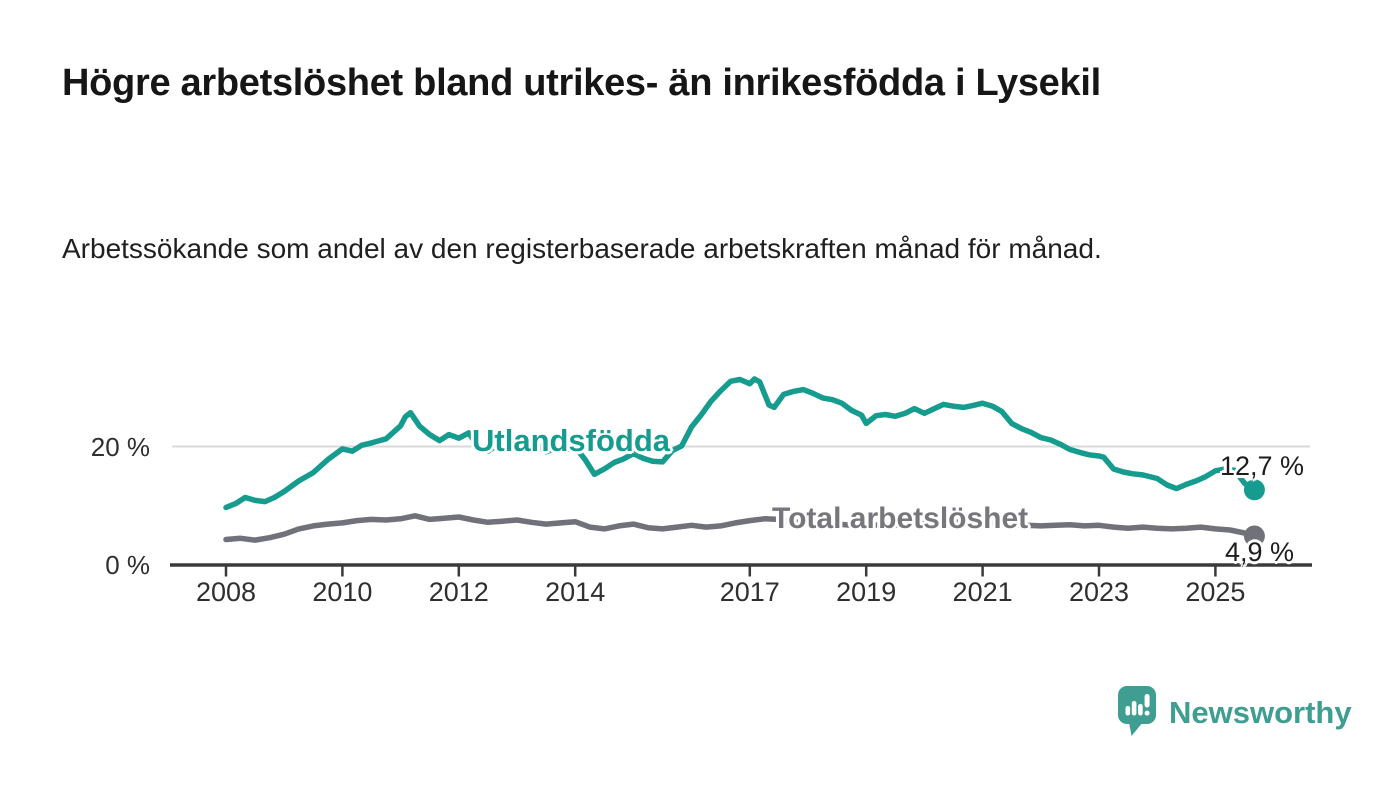 Image resolution: width=1400 pixels, height=794 pixels. Describe the element at coordinates (575, 592) in the screenshot. I see `x-tick-label: 2014` at that location.